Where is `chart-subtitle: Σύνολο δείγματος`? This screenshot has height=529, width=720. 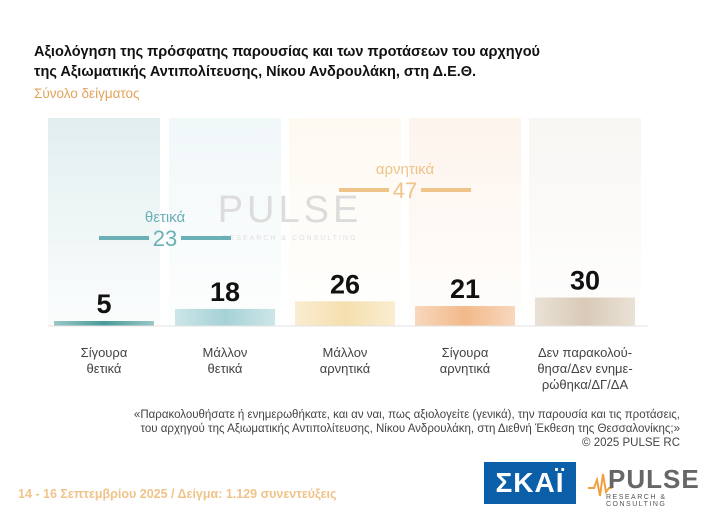 chart-subtitle: Σύνολο δείγματος is located at coordinates (87, 93).